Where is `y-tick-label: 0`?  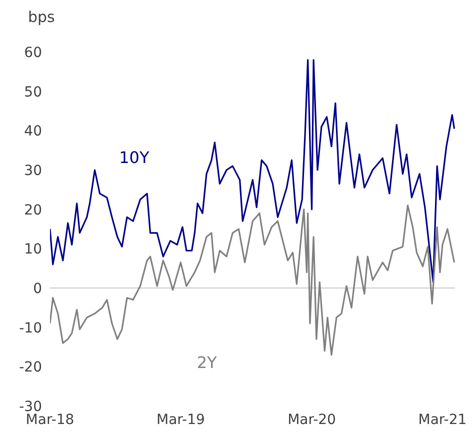
y-tick-label: 0 is located at coordinates (37, 288).